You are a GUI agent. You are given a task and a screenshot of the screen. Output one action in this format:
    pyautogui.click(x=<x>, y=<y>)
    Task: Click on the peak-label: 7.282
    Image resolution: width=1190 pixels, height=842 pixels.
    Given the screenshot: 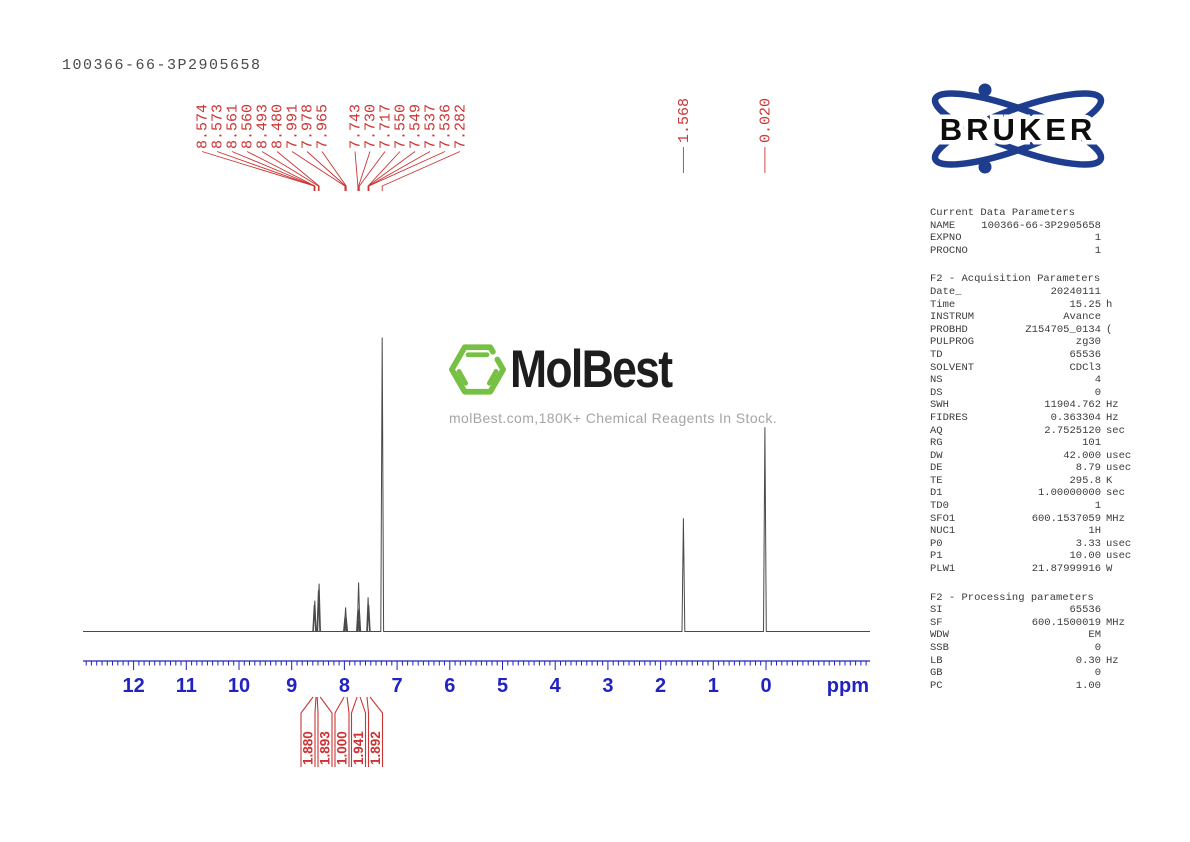 What is the action you would take?
    pyautogui.click(x=461, y=126)
    